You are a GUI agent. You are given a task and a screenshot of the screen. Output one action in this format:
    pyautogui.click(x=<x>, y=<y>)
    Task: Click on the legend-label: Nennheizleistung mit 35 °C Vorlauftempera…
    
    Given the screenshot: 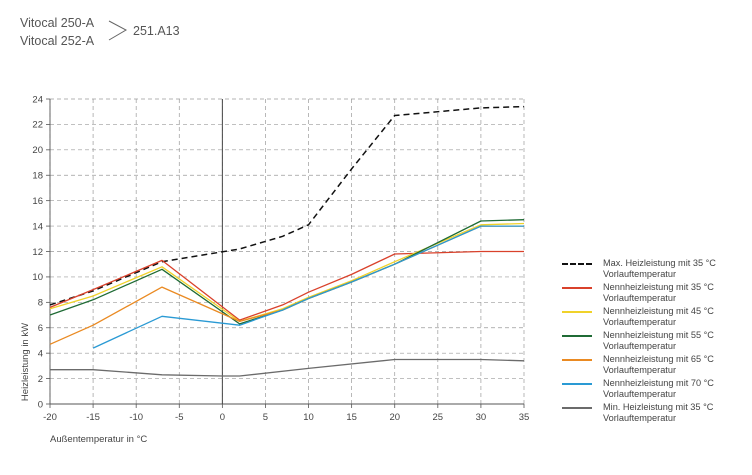 What is the action you would take?
    pyautogui.click(x=673, y=293)
    